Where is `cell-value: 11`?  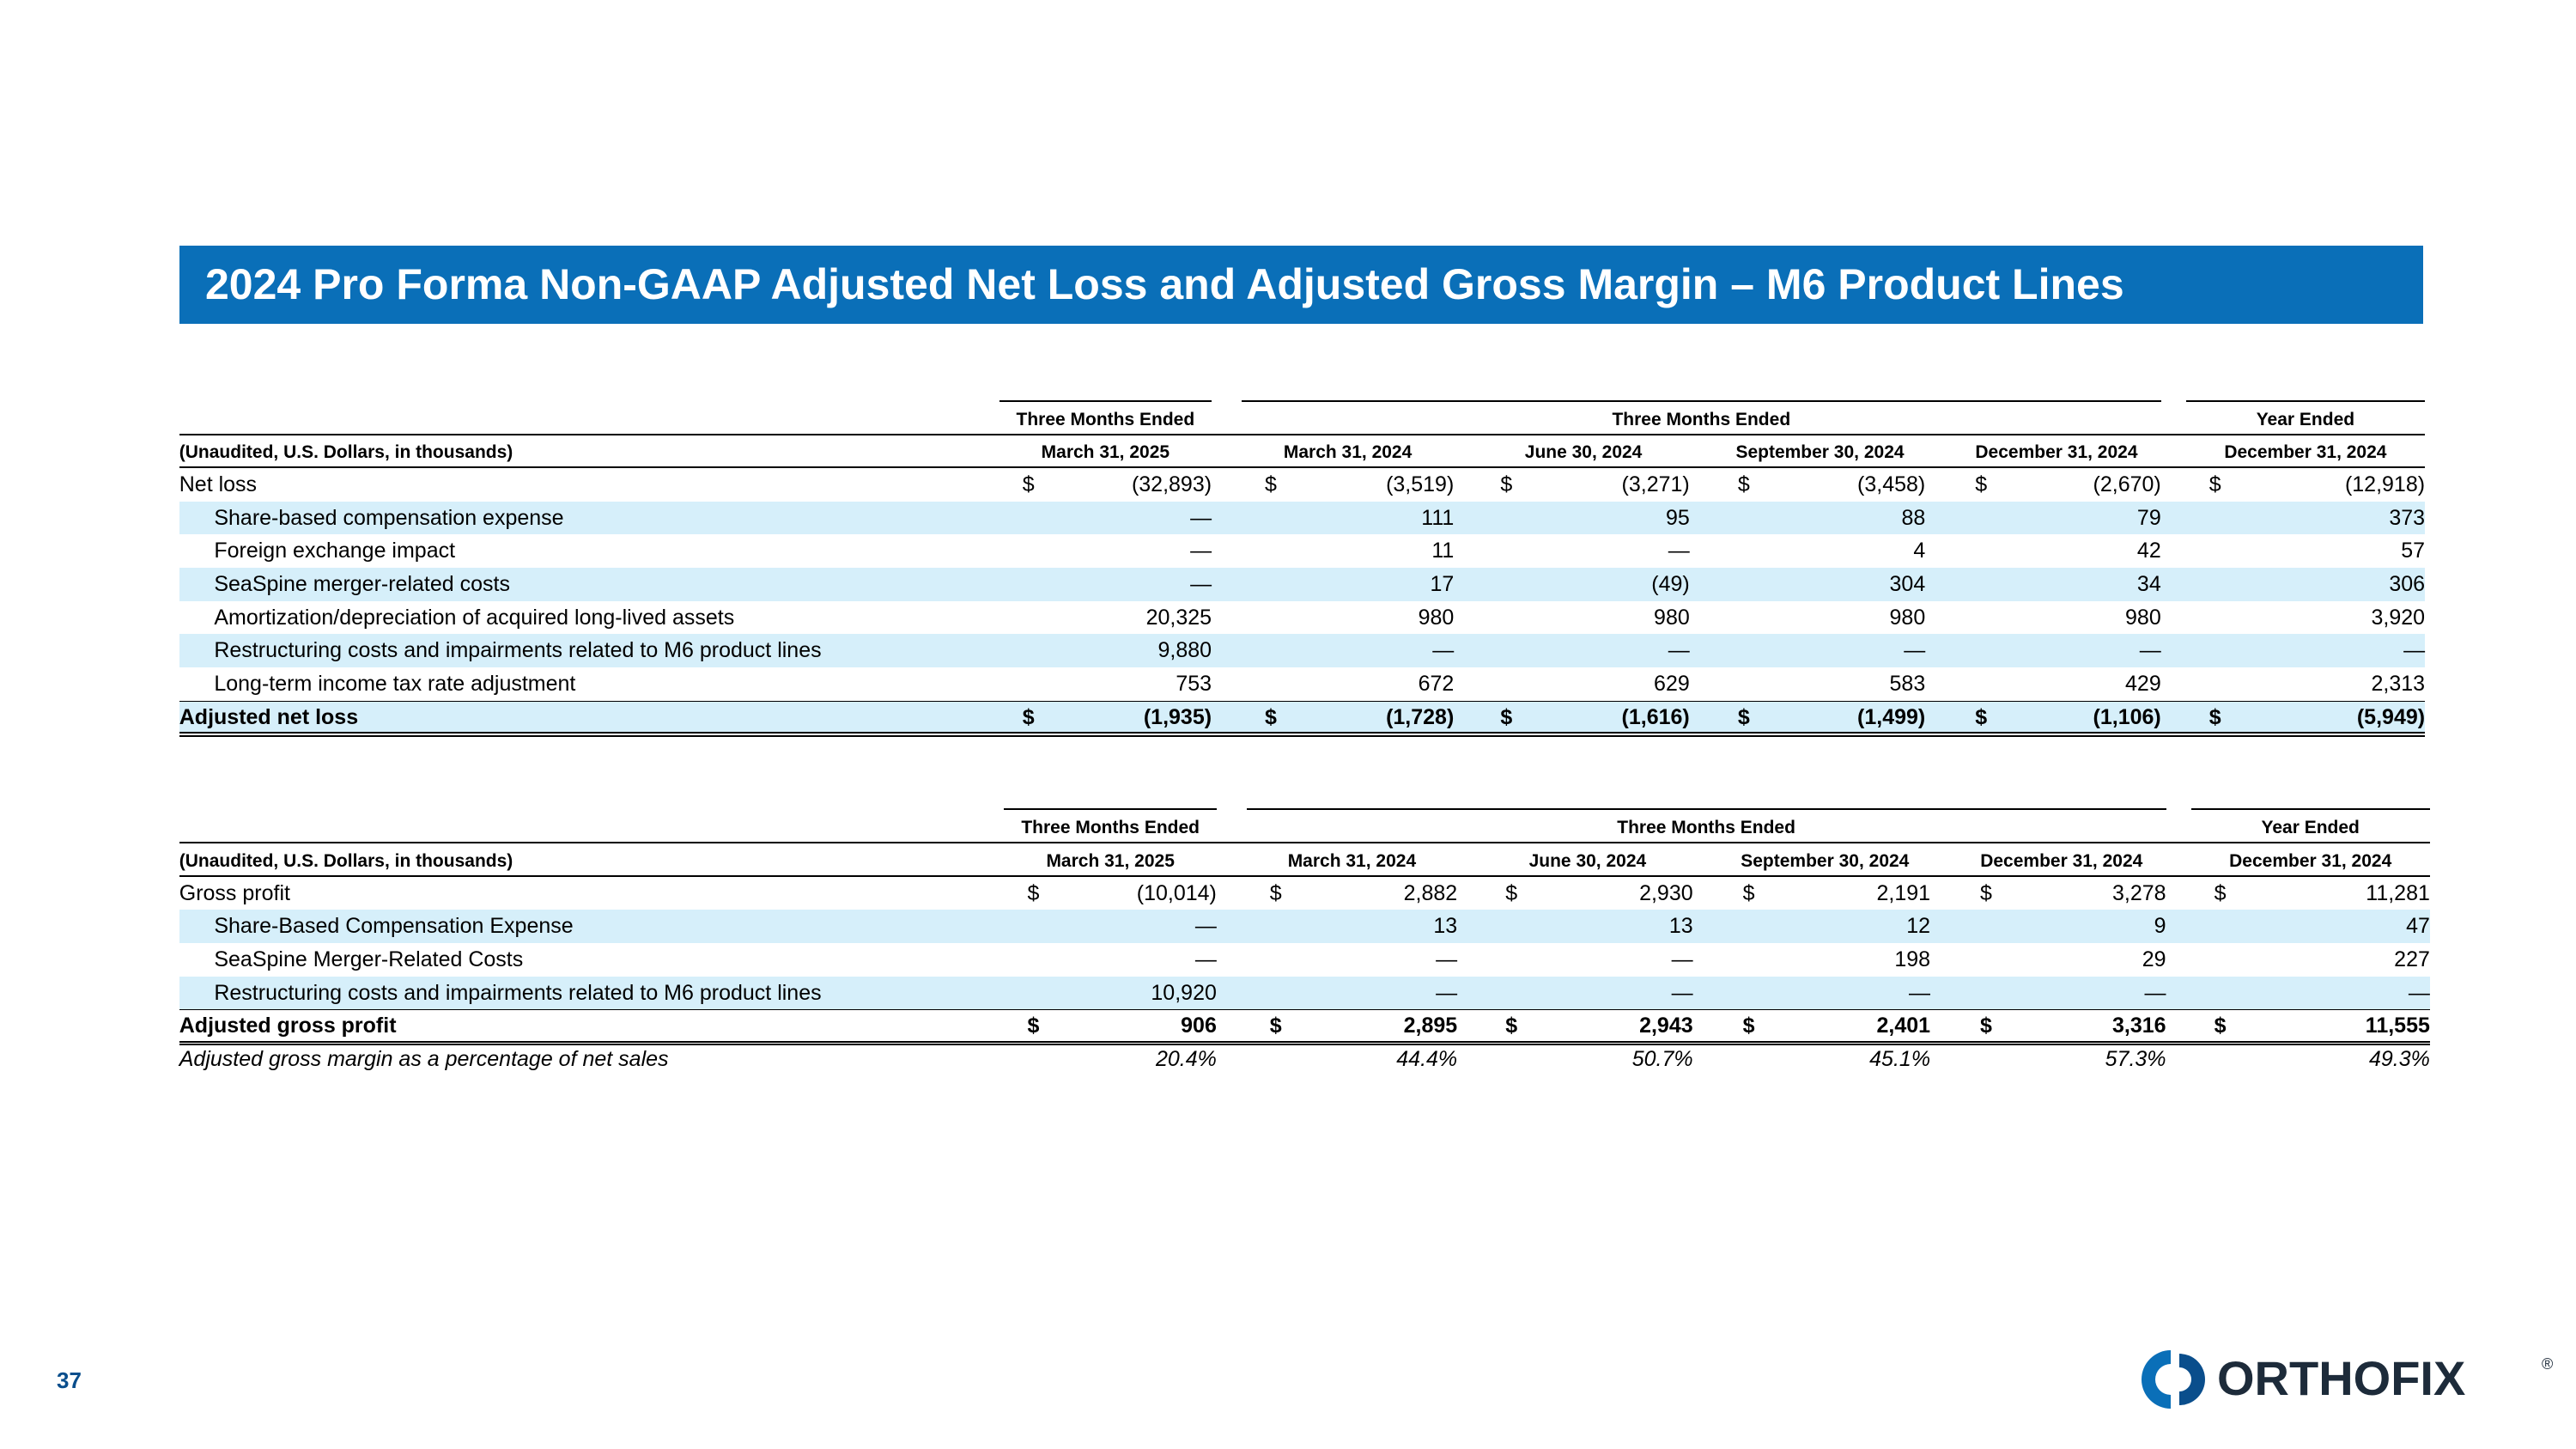 cell-value: 11 is located at coordinates (1443, 551).